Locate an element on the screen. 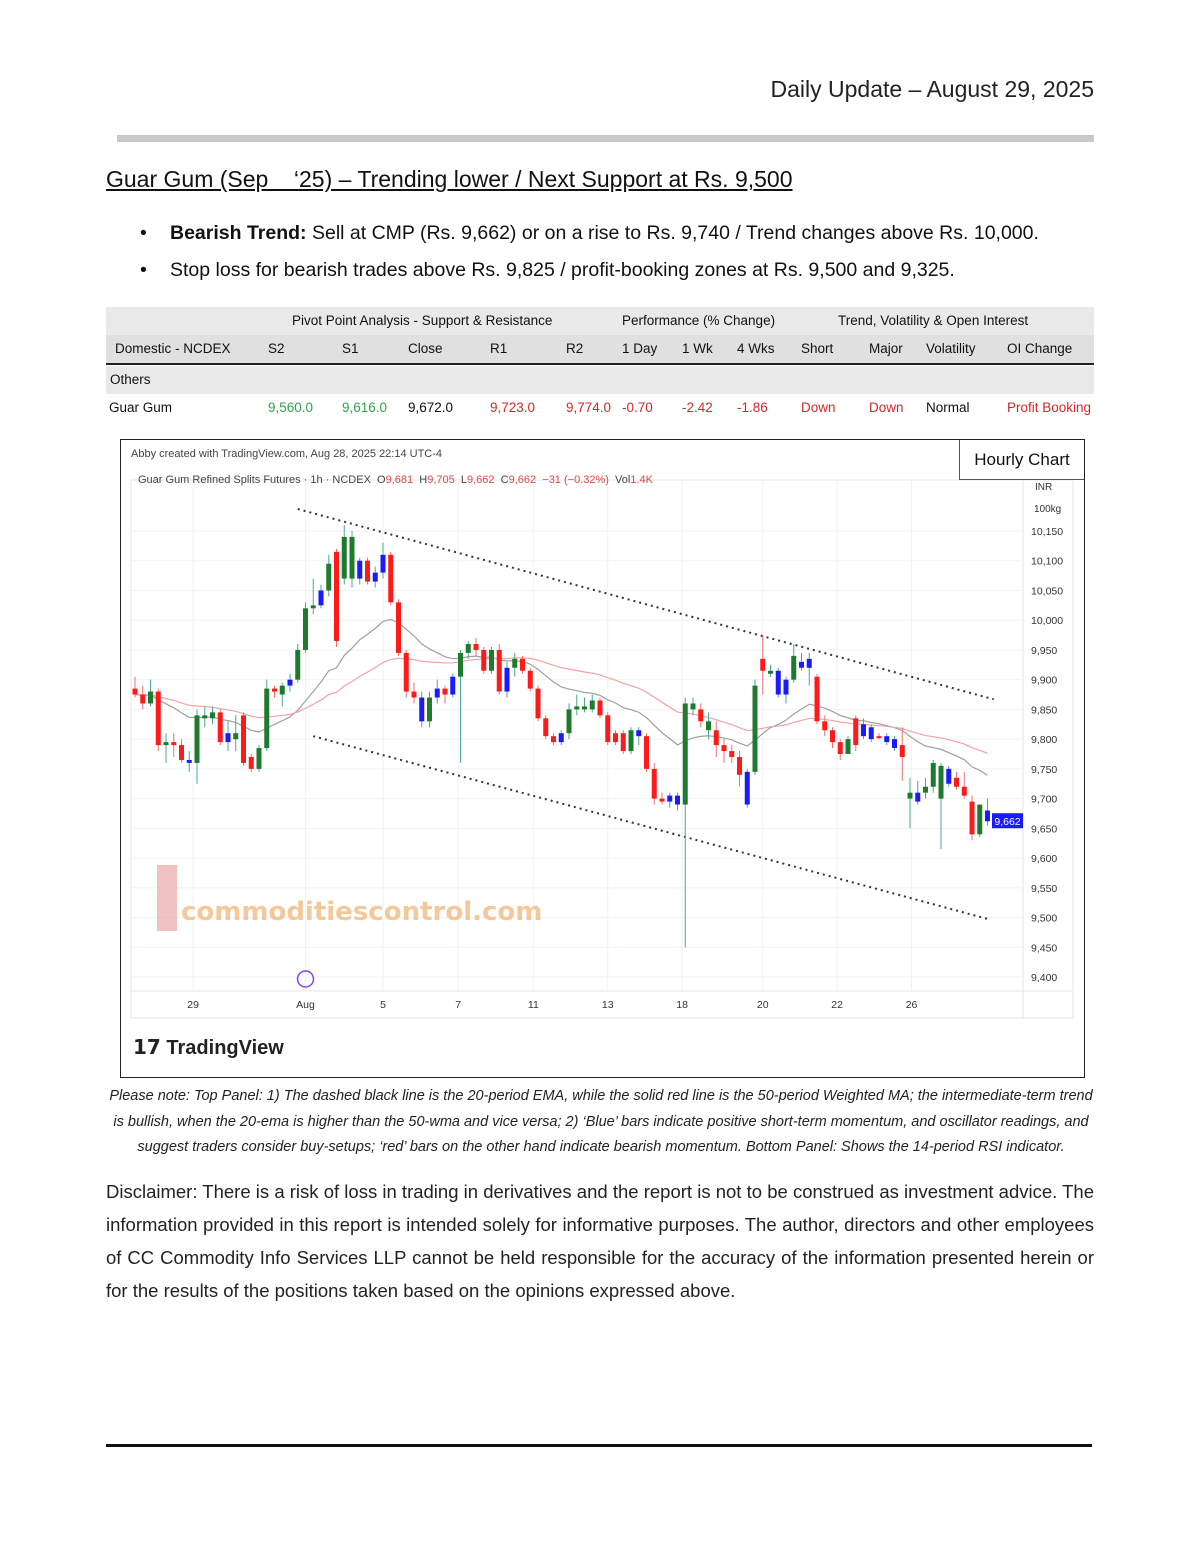 Image resolution: width=1200 pixels, height=1553 pixels. x-tick-label: 5 is located at coordinates (383, 1005).